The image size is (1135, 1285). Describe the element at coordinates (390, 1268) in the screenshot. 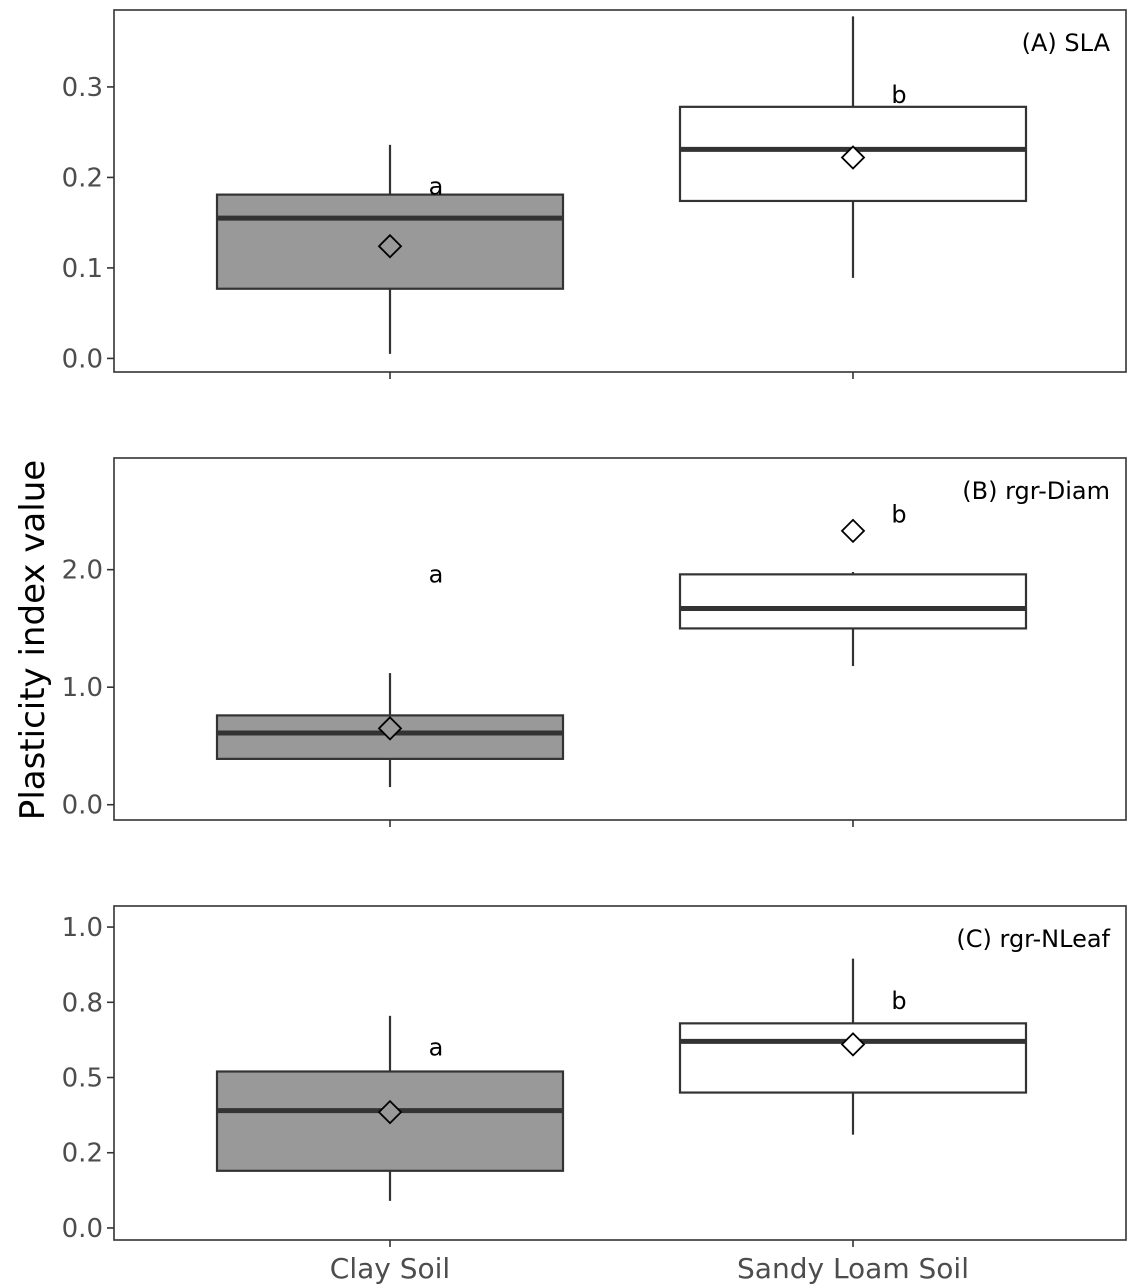

I see `x-category-label: Clay Soil` at that location.